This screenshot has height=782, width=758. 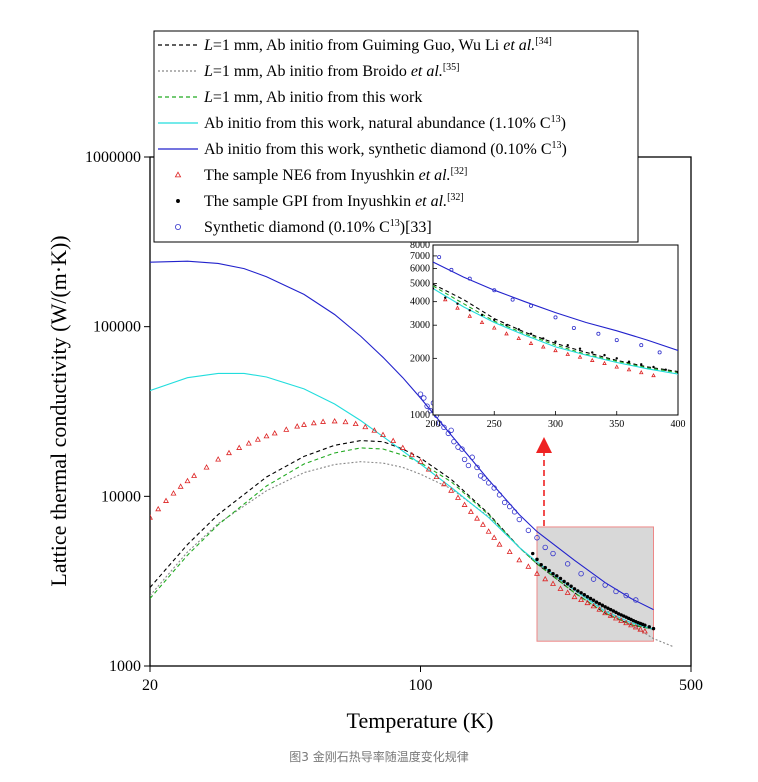 I want to click on inset-plot-frame, so click(x=555, y=330).